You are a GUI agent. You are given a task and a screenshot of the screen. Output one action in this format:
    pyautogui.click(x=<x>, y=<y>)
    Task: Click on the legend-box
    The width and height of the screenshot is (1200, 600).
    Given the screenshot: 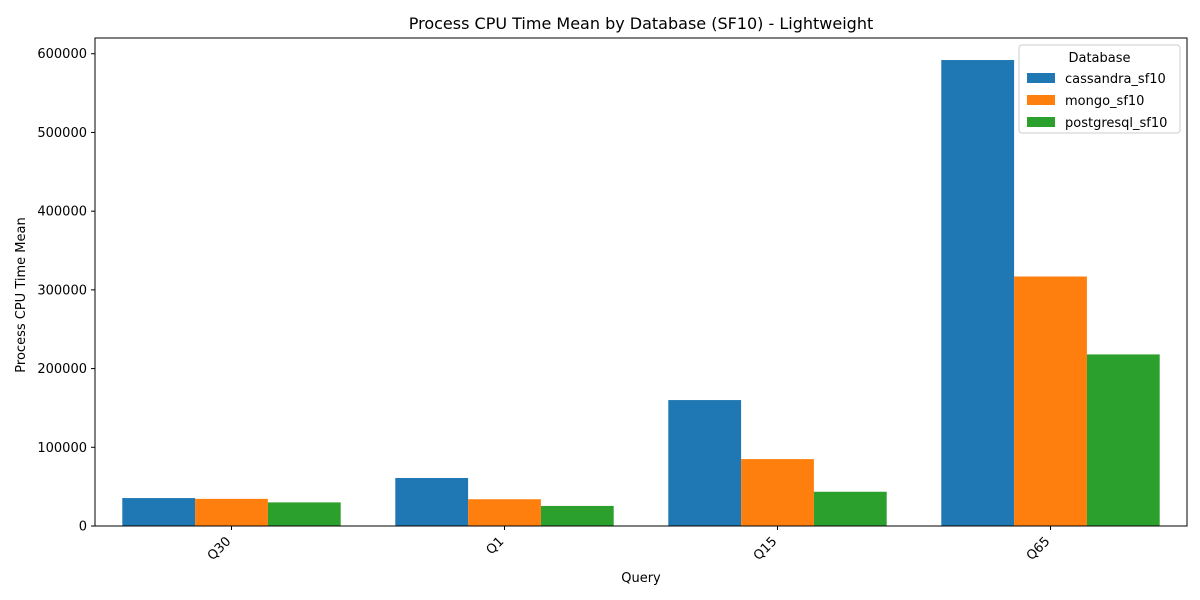 What is the action you would take?
    pyautogui.click(x=1099, y=89)
    